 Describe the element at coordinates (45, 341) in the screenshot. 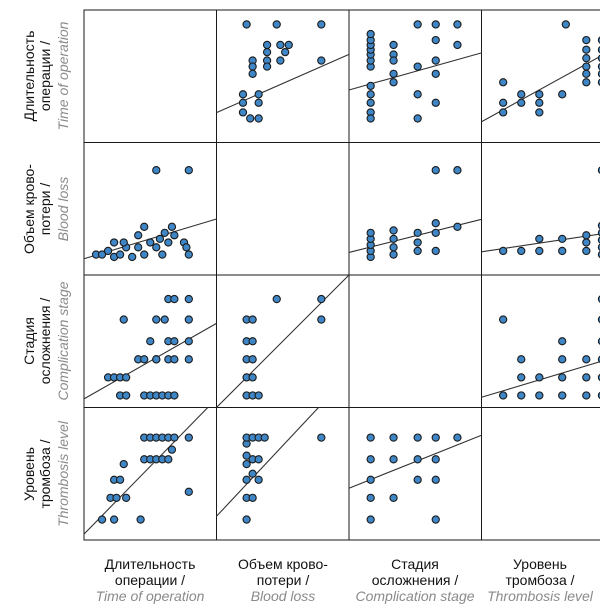

I see `row-label-3-line2: осложнения /` at that location.